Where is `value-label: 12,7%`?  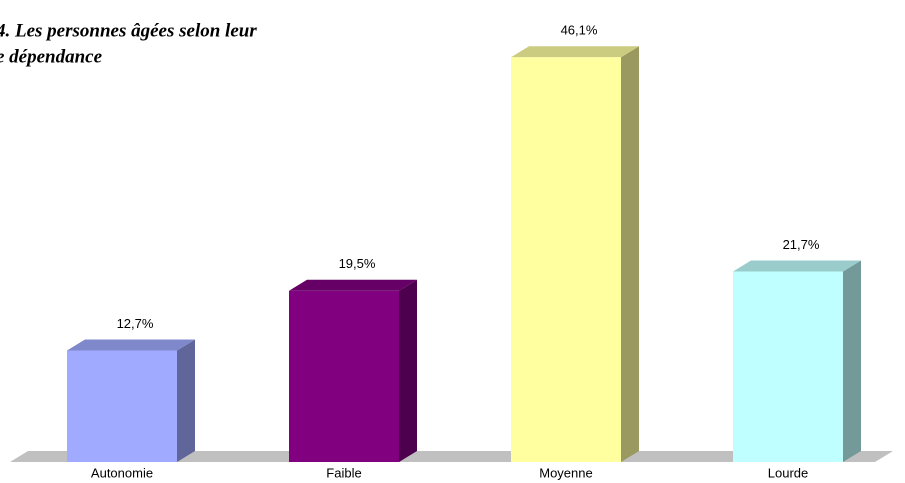 value-label: 12,7% is located at coordinates (135, 323).